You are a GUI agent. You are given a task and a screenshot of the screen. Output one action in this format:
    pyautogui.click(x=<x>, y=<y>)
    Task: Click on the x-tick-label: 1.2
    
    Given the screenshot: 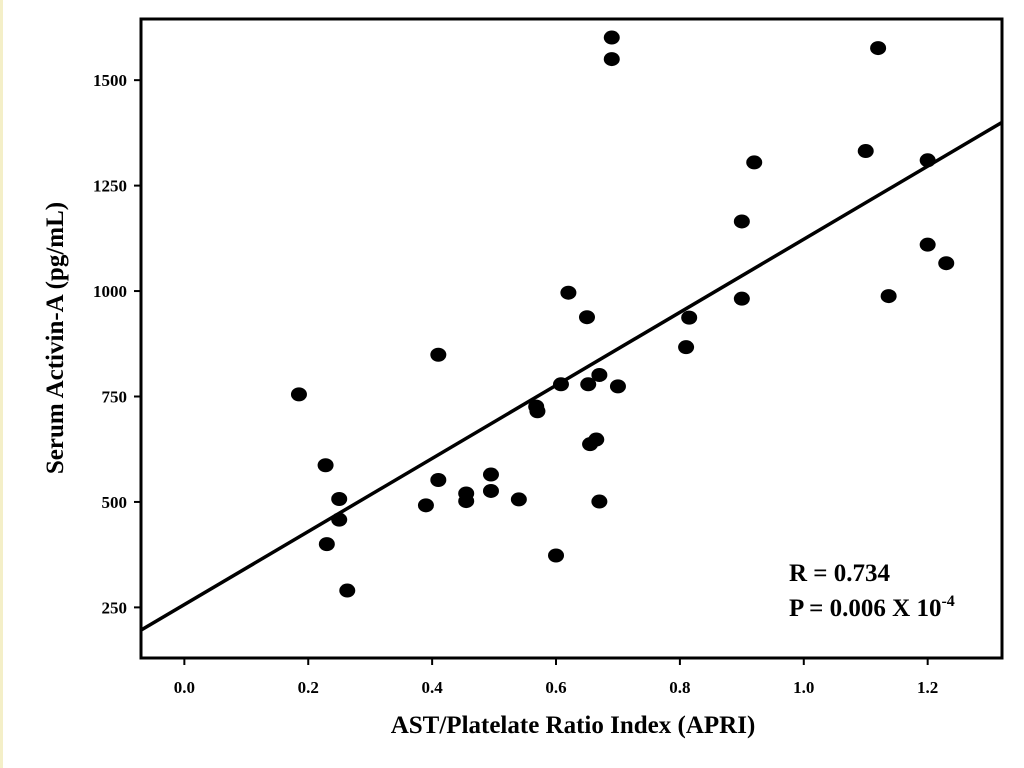 What is the action you would take?
    pyautogui.click(x=927, y=687)
    